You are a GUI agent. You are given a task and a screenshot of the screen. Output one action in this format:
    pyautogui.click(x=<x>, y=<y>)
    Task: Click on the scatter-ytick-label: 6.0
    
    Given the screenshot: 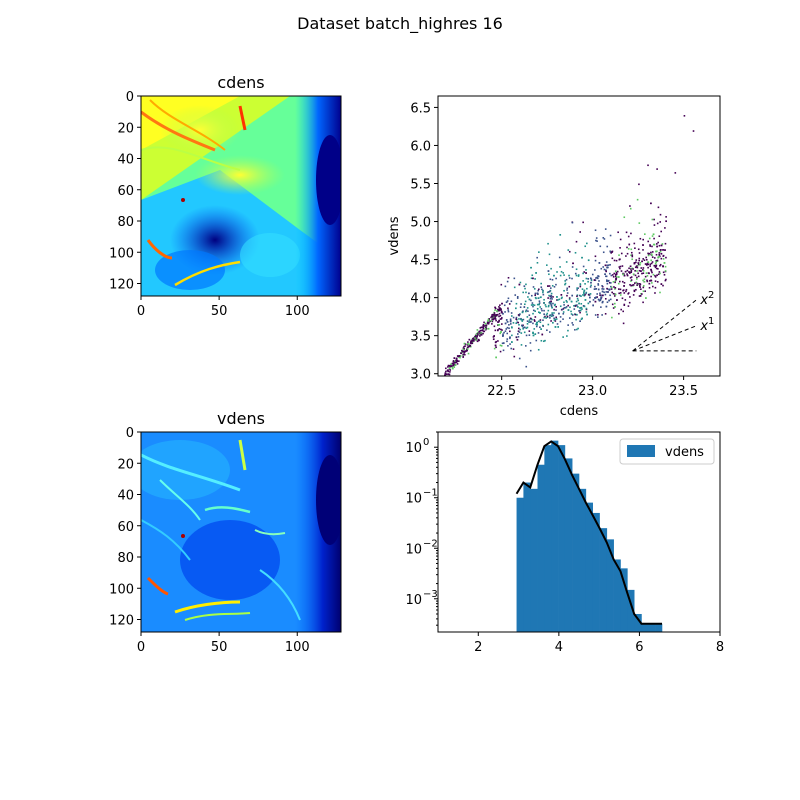 What is the action you would take?
    pyautogui.click(x=420, y=146)
    